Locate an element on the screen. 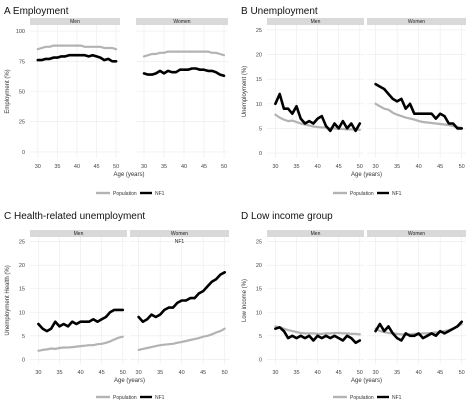 The image size is (474, 408). panel-title: C Health-related unemployment is located at coordinates (74, 216).